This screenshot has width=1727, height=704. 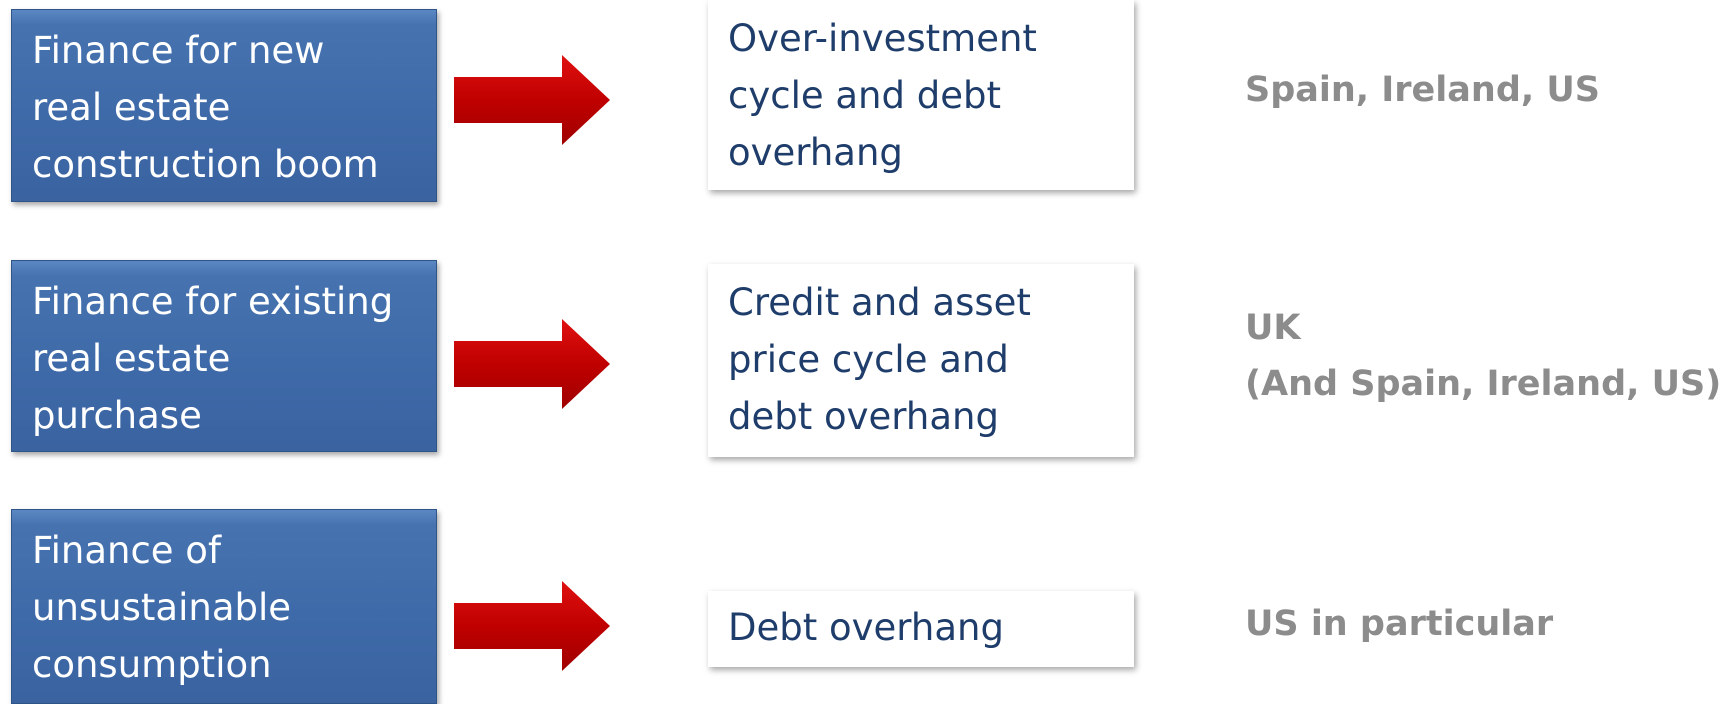 I want to click on effect-text: price cycle and, so click(x=868, y=359).